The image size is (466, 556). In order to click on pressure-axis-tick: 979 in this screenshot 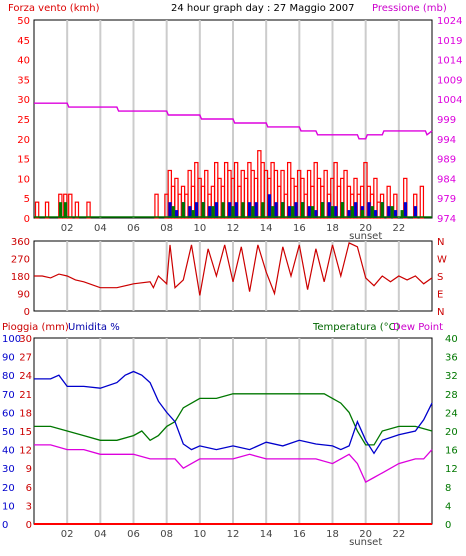, I will do `click(446, 199)`.